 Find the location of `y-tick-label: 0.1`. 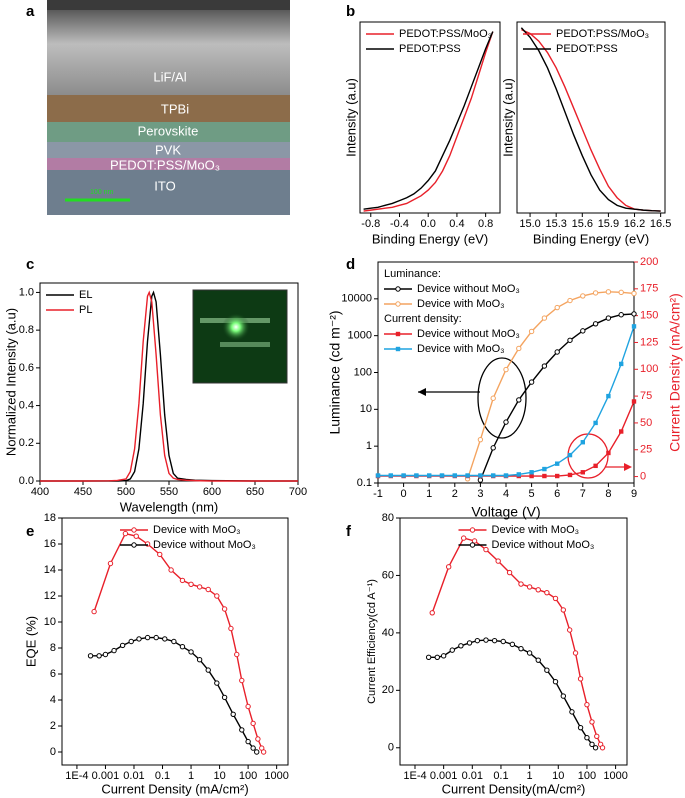

y-tick-label: 0.1 is located at coordinates (364, 483).